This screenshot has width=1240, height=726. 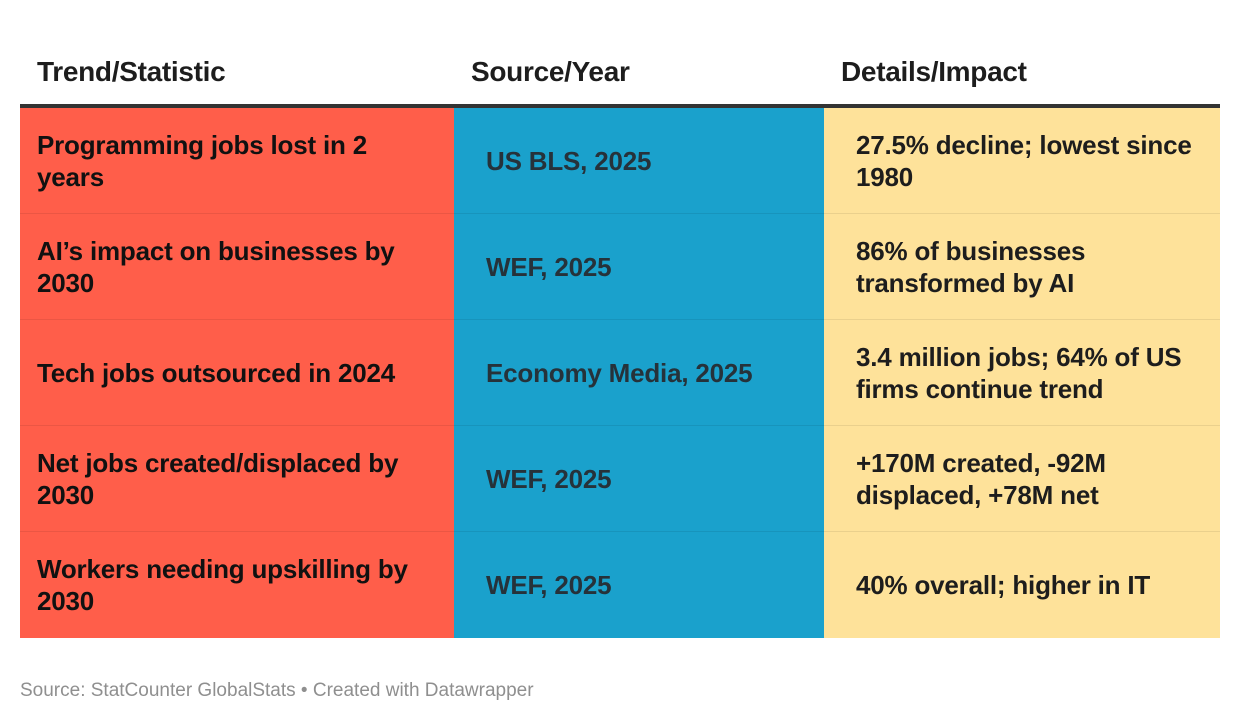 I want to click on column-header-source: Source/Year, so click(x=550, y=71).